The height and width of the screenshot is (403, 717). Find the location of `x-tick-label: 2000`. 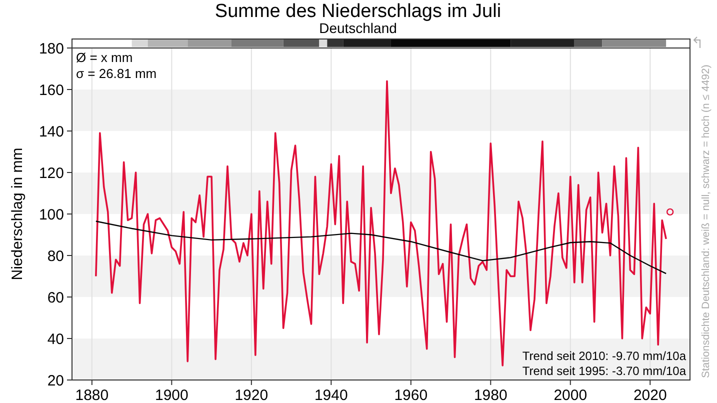

x-tick-label: 2000 is located at coordinates (571, 395).